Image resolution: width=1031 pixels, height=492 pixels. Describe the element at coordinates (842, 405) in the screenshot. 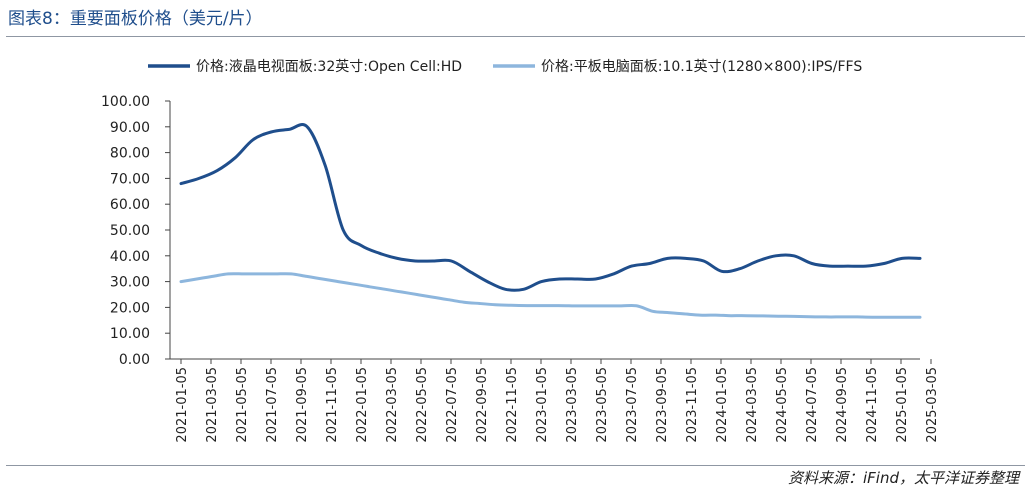

I see `x-tick-label: 2024-09-05` at that location.